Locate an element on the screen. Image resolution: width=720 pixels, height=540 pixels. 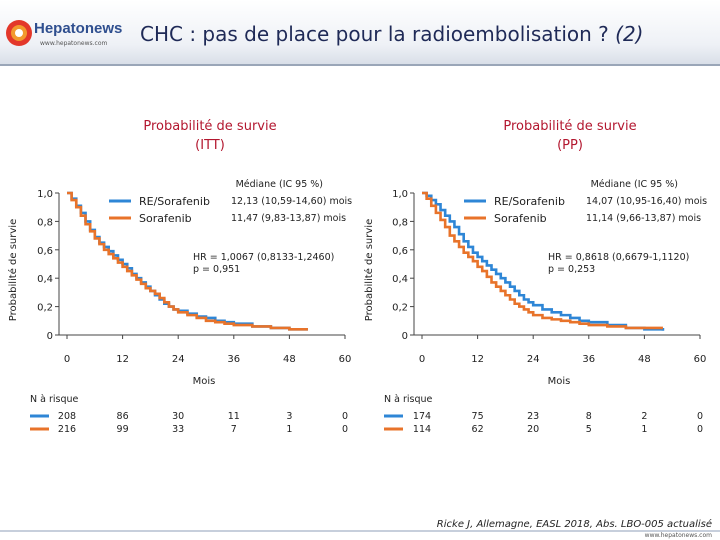
at-risk-value: 11 is located at coordinates (234, 416).